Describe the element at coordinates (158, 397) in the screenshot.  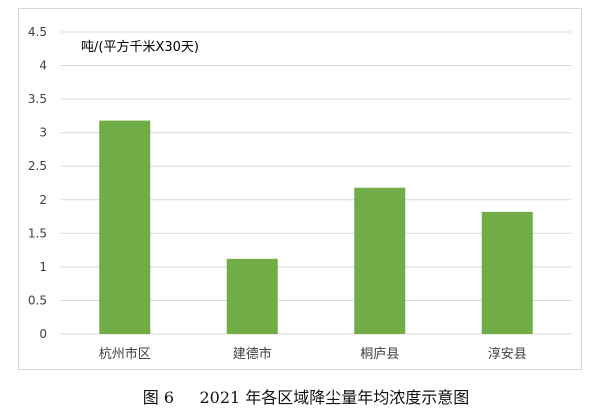
I see `figure-number: 图 6` at that location.